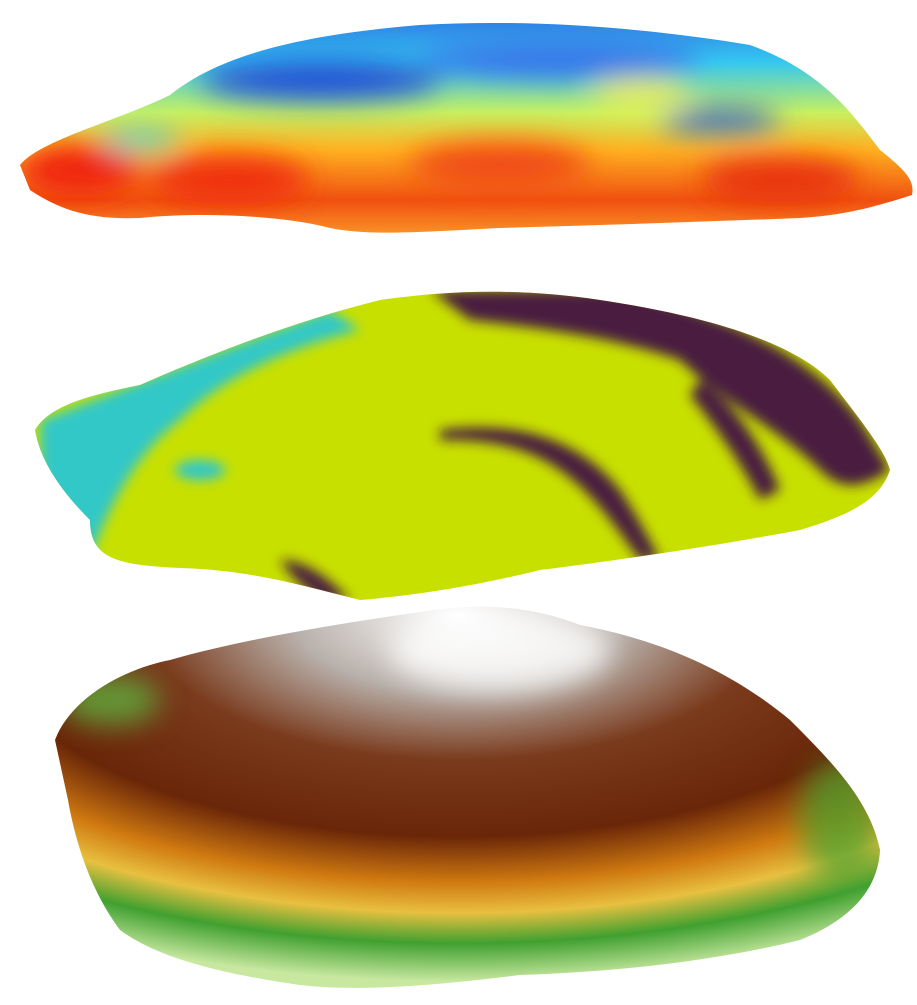 This screenshot has width=917, height=1005. What do you see at coordinates (440, 123) in the screenshot?
I see `layer-patches` at bounding box center [440, 123].